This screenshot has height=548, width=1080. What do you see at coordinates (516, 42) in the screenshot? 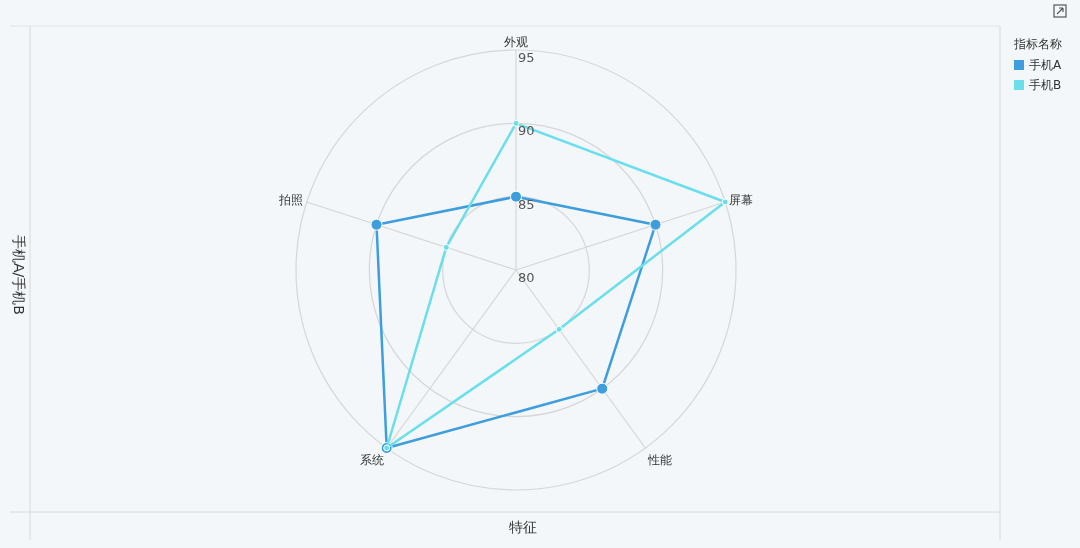
I see `spoke-label: 外观` at bounding box center [516, 42].